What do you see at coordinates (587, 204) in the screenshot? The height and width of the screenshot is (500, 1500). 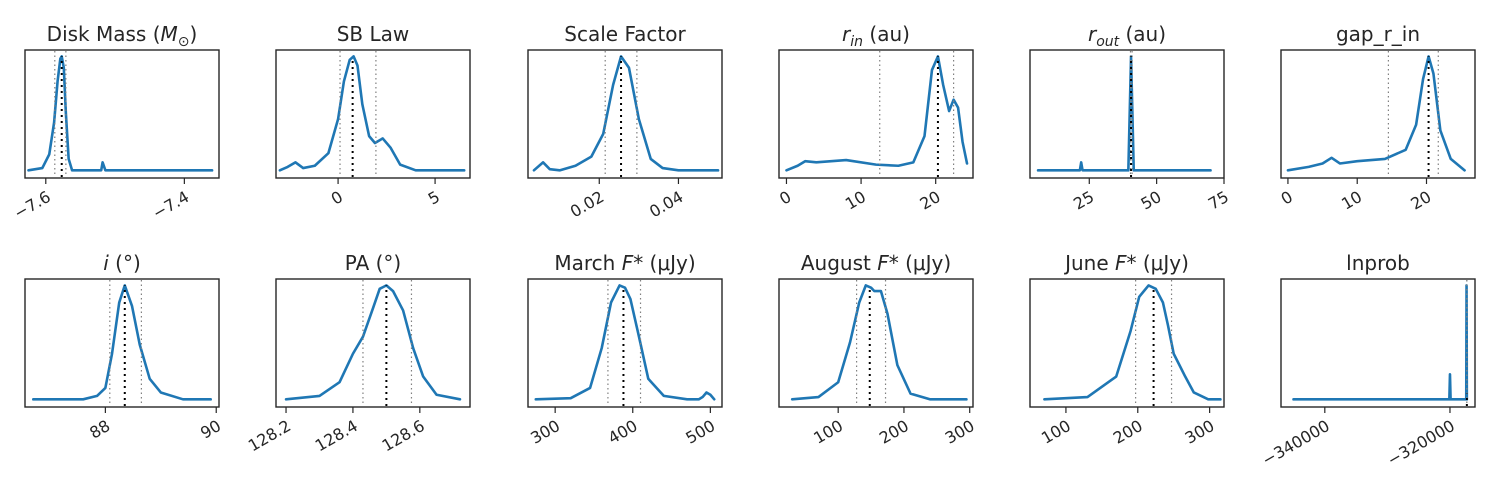 I see `x-tick-label: 0.02` at bounding box center [587, 204].